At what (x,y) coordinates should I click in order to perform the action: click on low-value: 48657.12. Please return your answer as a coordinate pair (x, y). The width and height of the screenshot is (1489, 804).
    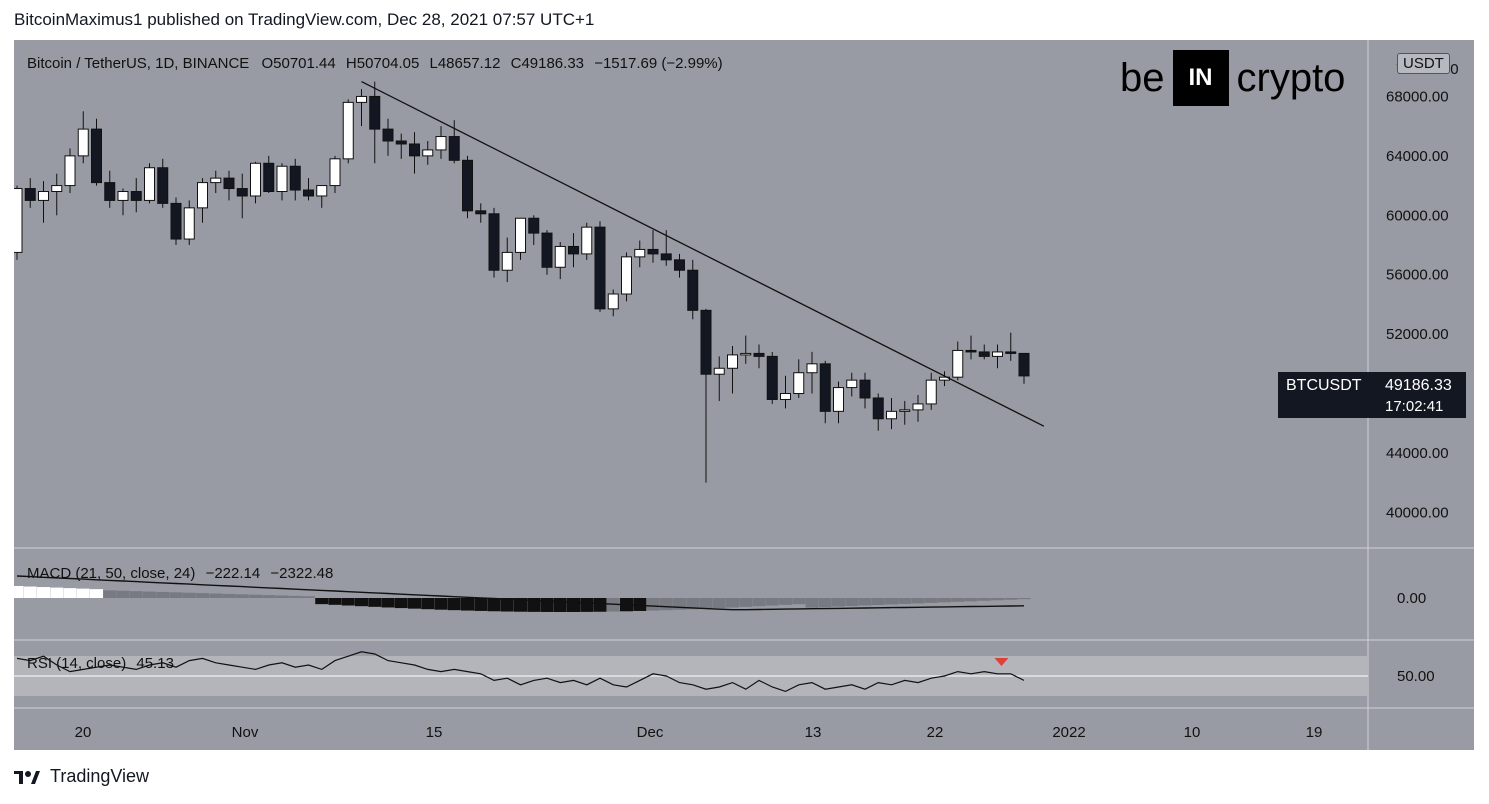
    Looking at the image, I should click on (469, 63).